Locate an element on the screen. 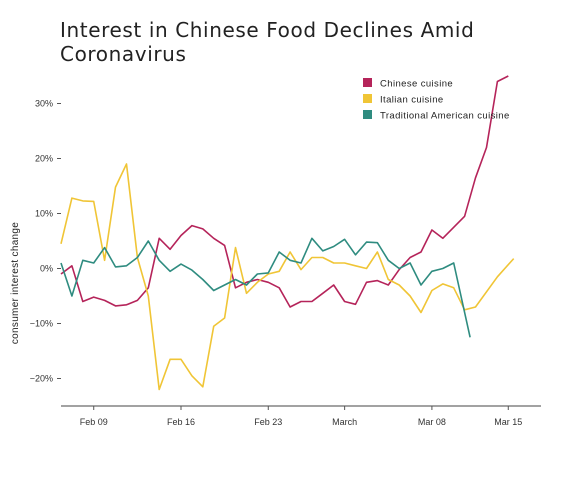 Image resolution: width=580 pixels, height=477 pixels. legend-label: Chinese cuisine is located at coordinates (416, 84).